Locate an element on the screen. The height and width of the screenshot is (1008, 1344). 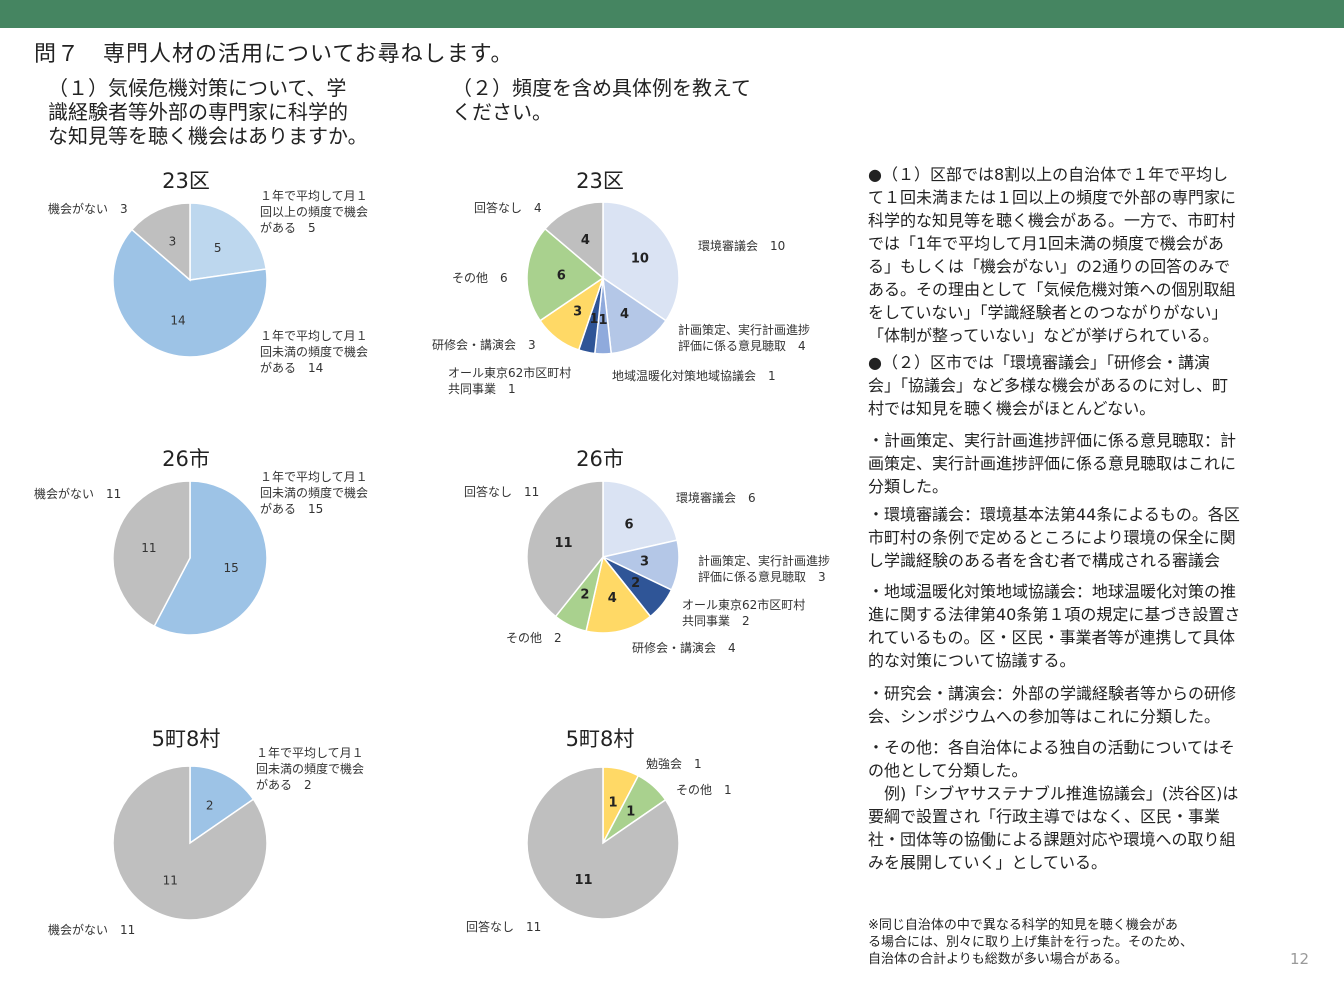
pie-chart-3: 5町8村 2 １年で平均して月１回未満の頻度で機会がある 2 11 機会がない 11 is located at coordinates (206, 832).